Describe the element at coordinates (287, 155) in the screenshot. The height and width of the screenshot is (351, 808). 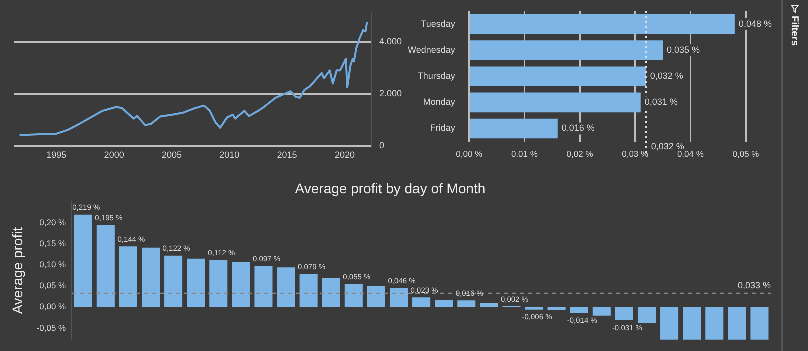
I see `x-tick-label: 2015` at that location.